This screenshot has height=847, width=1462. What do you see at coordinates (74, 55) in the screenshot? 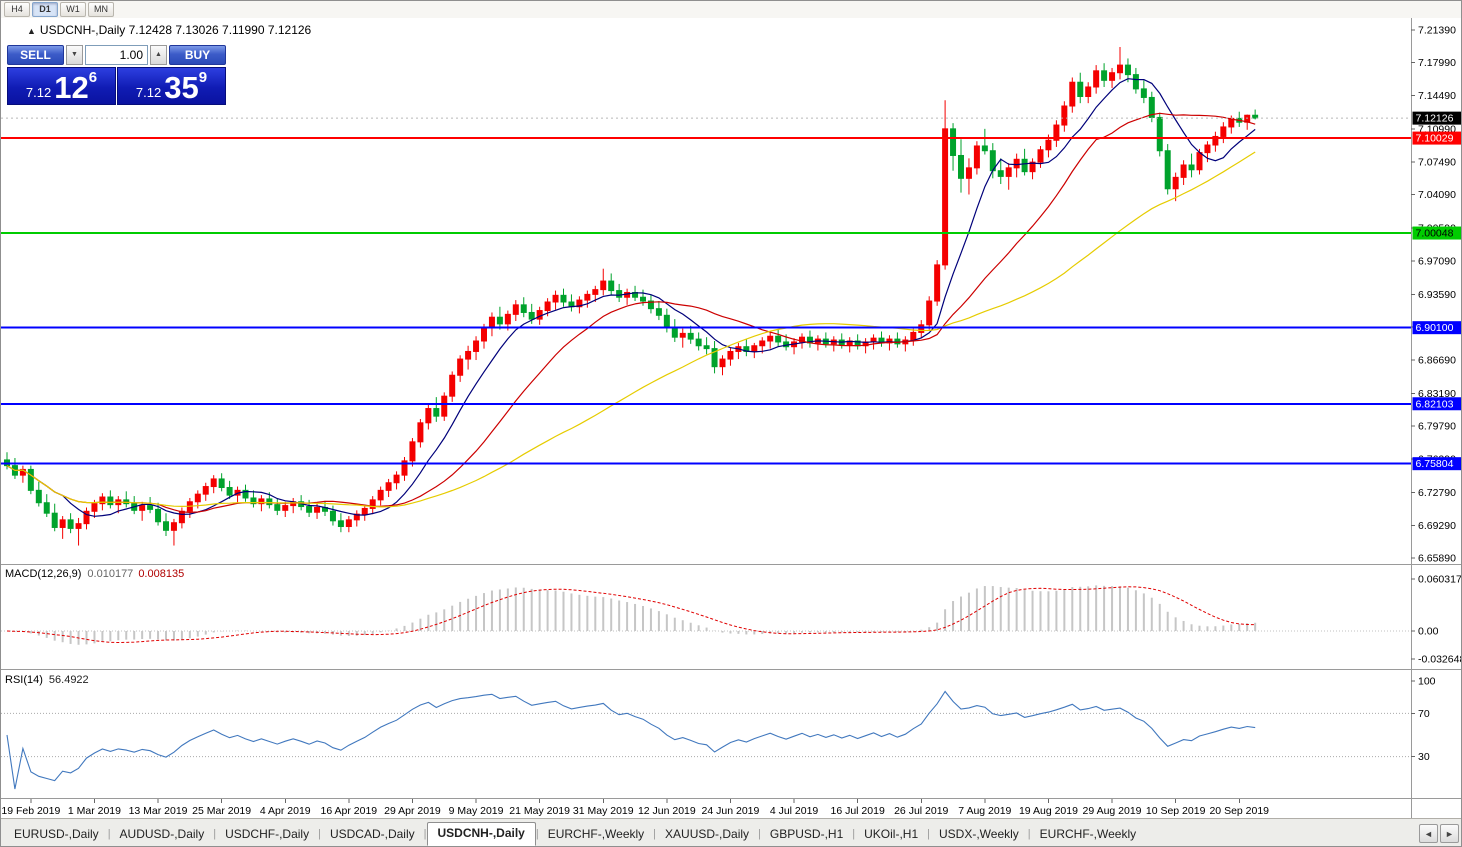
I see `volume-decrease-button: ▼` at bounding box center [74, 55].